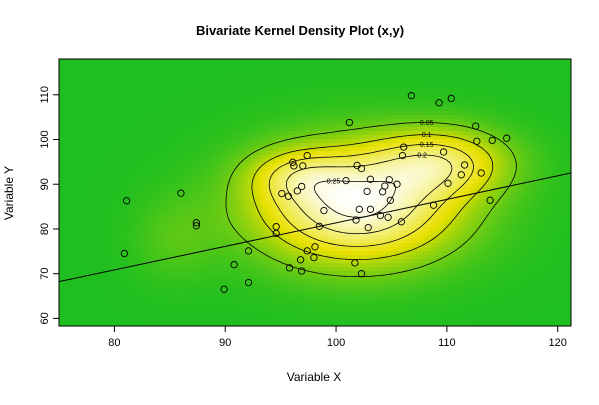  I want to click on y-axis: 60 70 80 90 100 110, so click(49, 205).